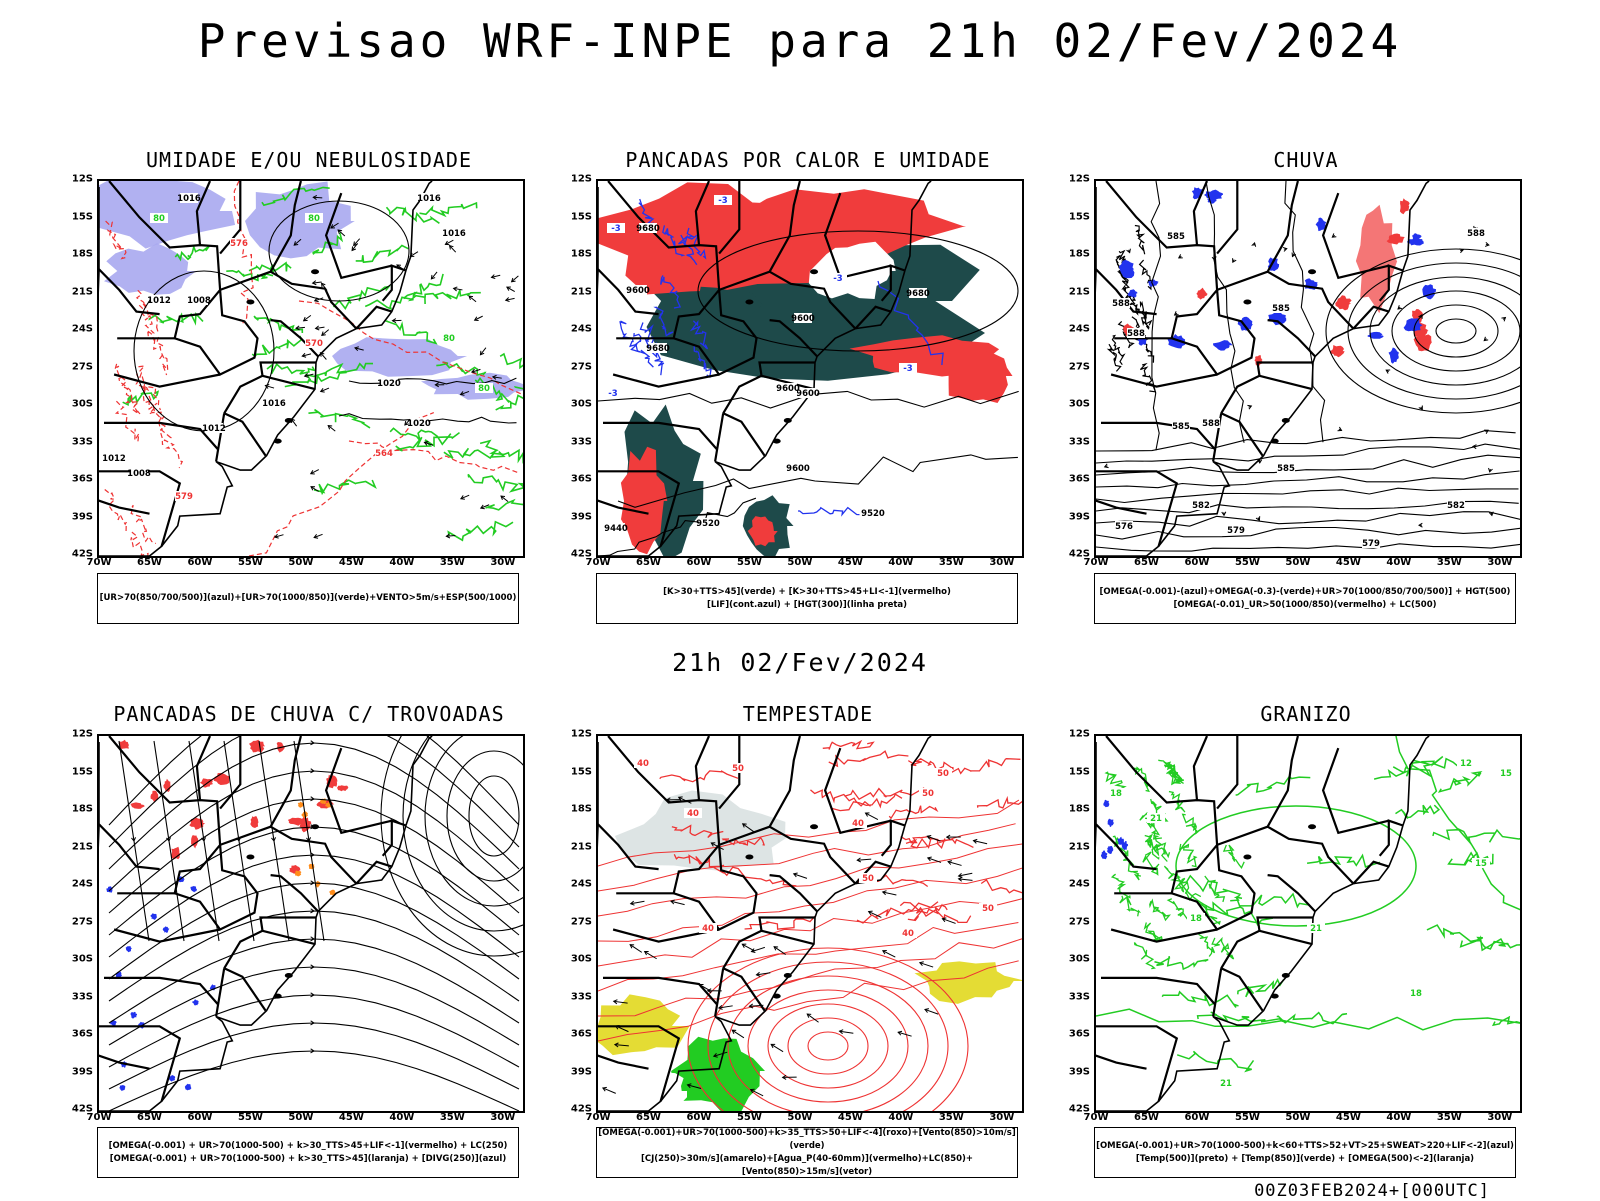  Describe the element at coordinates (449, 339) in the screenshot. I see `svg-text: 80` at that location.